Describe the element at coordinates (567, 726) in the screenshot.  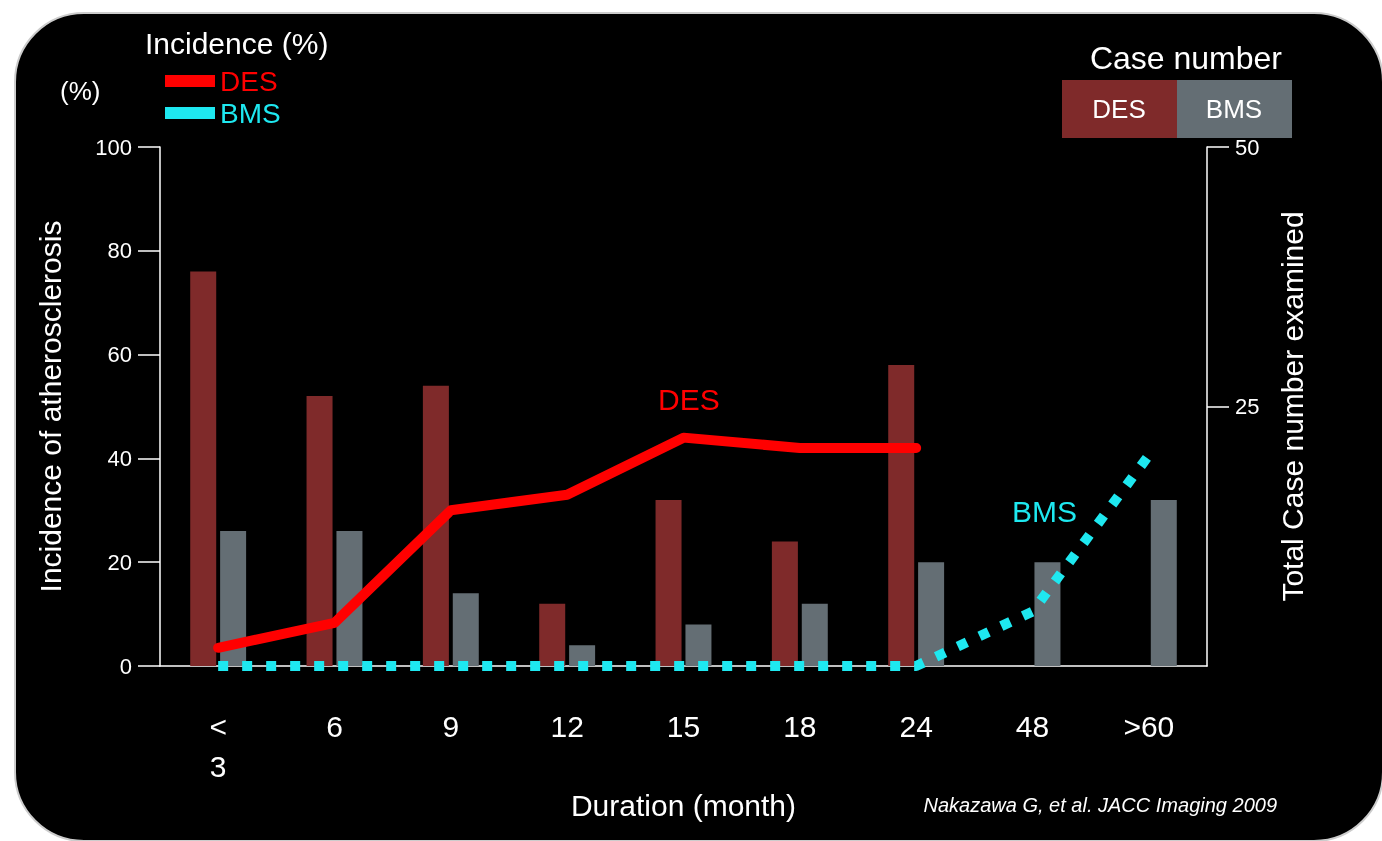
I see `x-tick-label: 12` at that location.